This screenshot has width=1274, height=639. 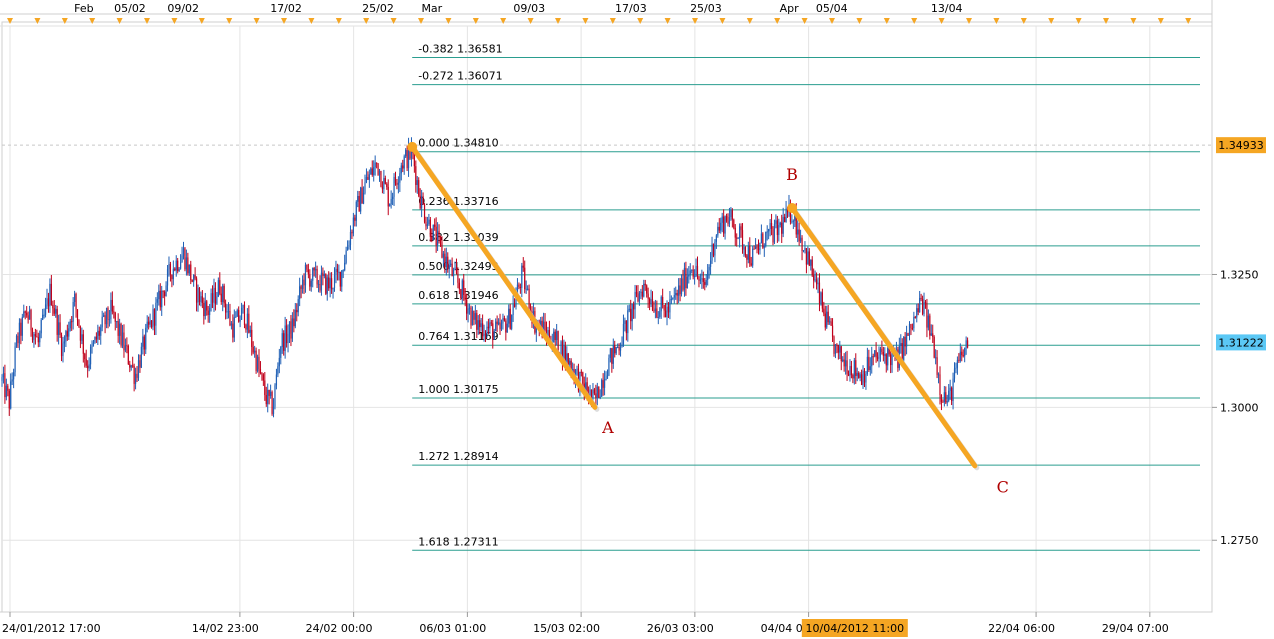 What do you see at coordinates (1241, 342) in the screenshot?
I see `price-tag-label-current: 1.31222` at bounding box center [1241, 342].